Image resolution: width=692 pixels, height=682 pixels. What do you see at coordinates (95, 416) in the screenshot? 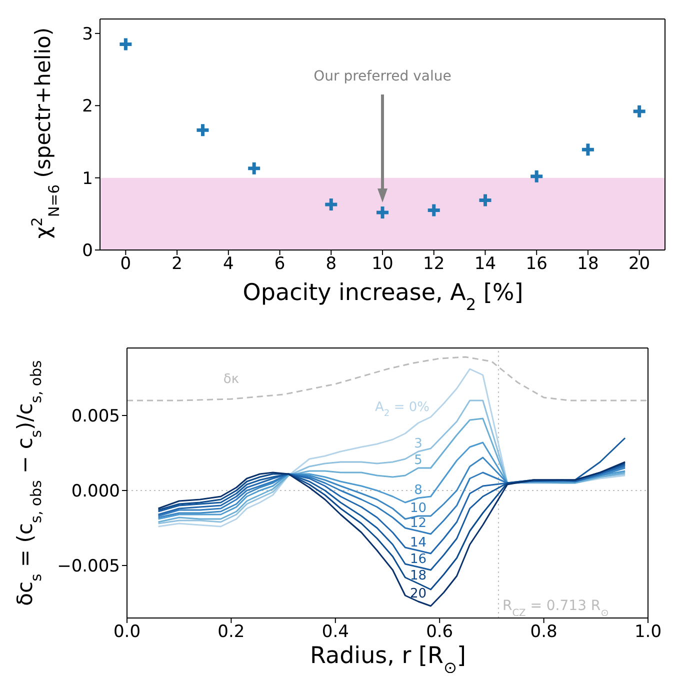
I see `y-tick-label: 0.005` at bounding box center [95, 416].